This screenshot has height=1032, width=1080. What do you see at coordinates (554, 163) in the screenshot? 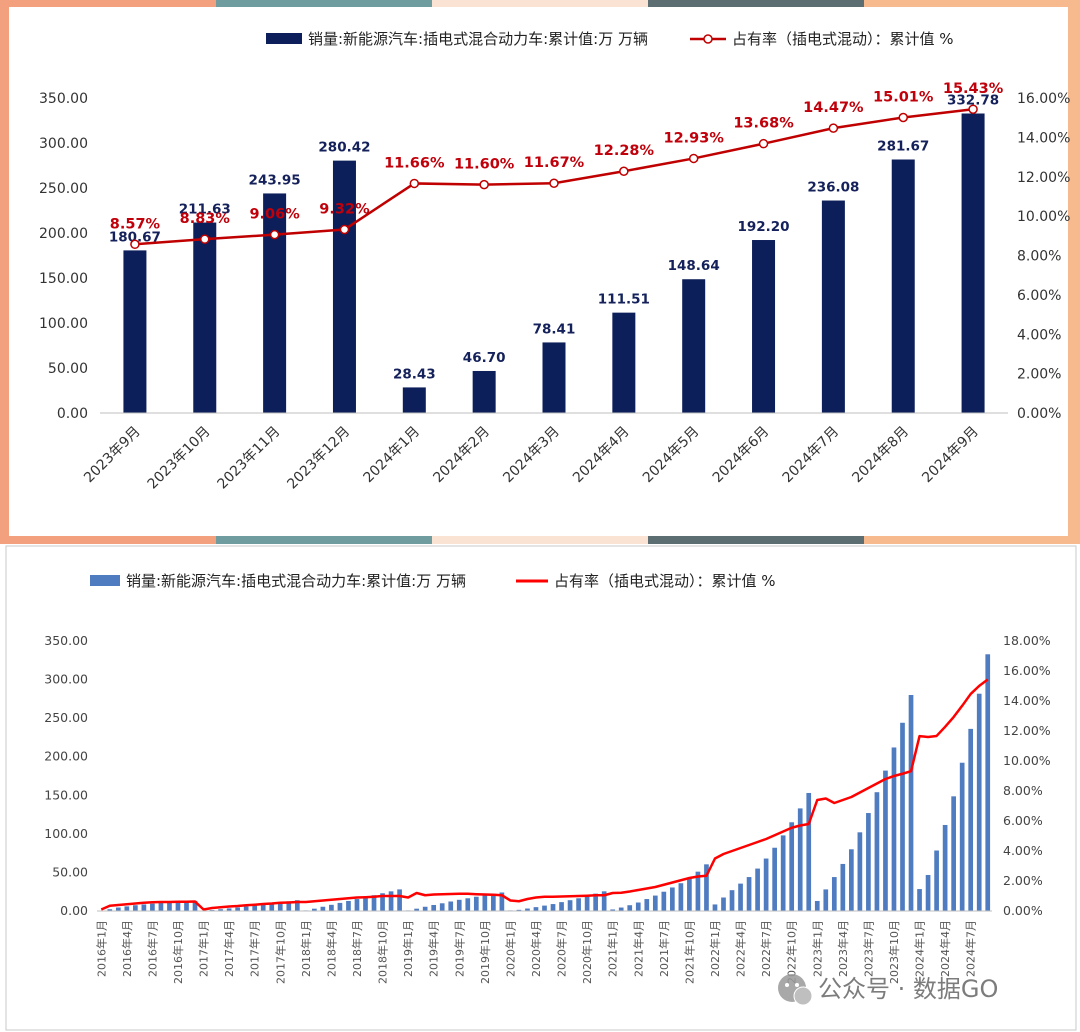
I see `line-data-label: 11.67%` at bounding box center [554, 163].